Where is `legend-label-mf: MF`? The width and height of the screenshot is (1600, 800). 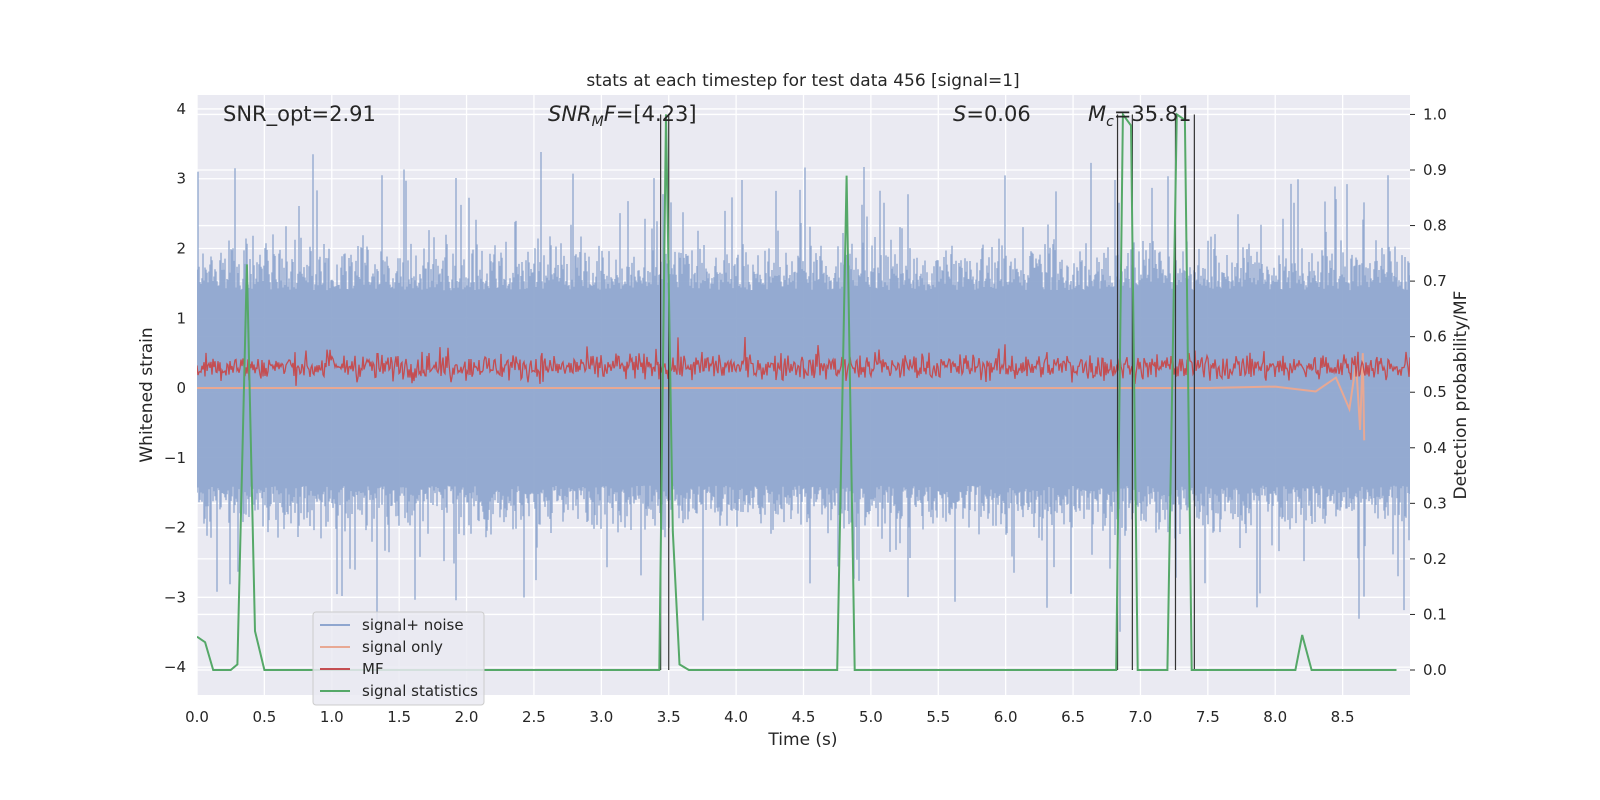
legend-label-mf: MF is located at coordinates (373, 669).